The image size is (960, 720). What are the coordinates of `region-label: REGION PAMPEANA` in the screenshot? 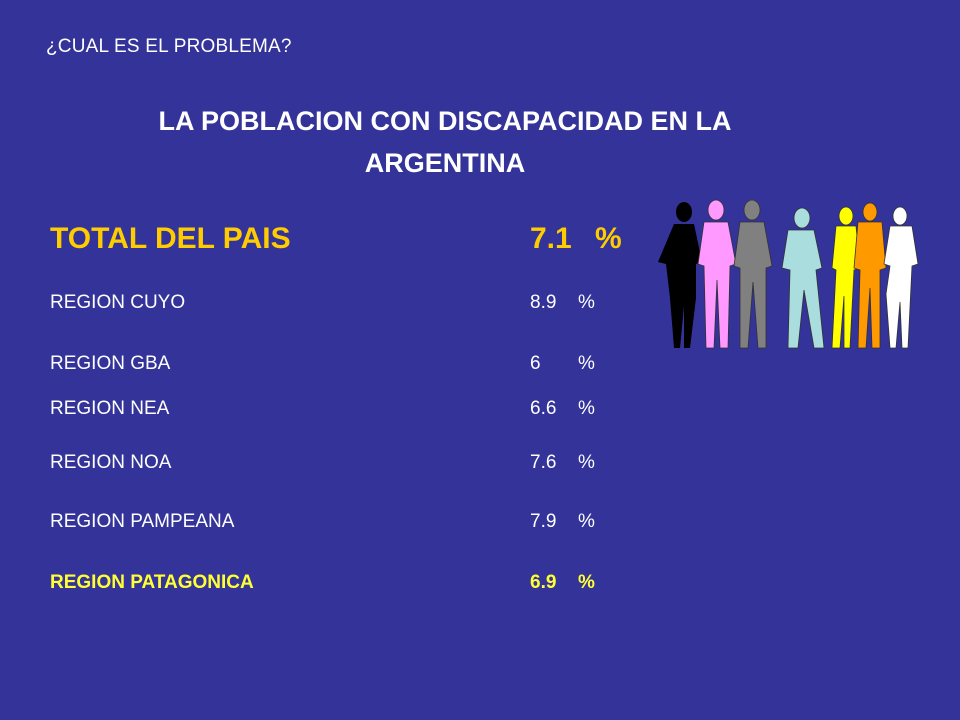 It's located at (142, 521).